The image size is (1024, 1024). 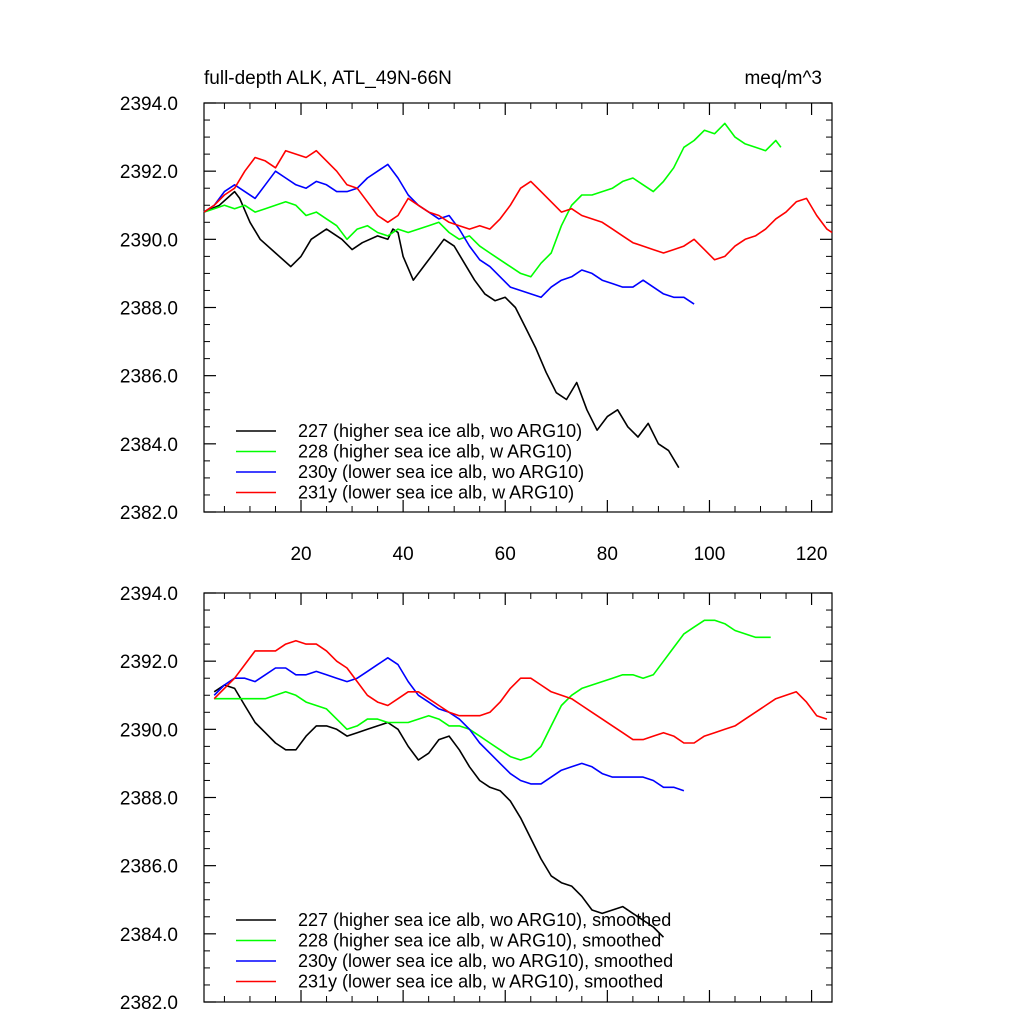 I want to click on x-tick-label: 120, so click(x=812, y=554).